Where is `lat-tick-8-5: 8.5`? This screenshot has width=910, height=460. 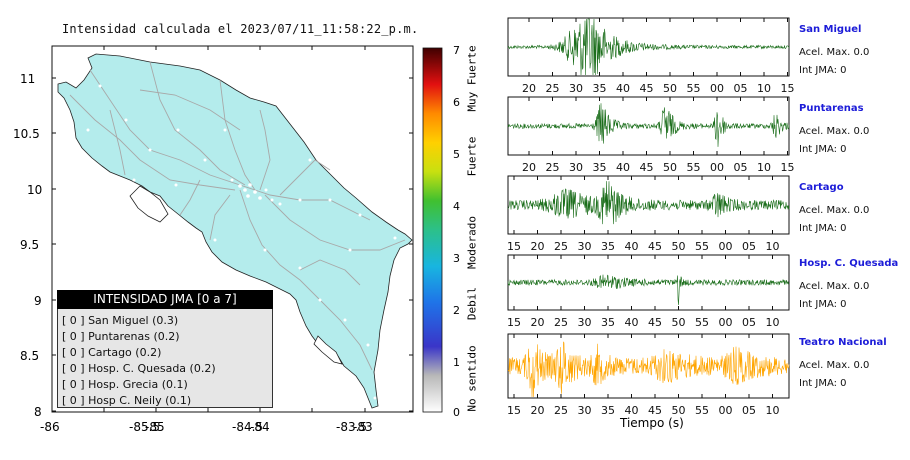
lat-tick-8-5: 8.5 is located at coordinates (30, 356).